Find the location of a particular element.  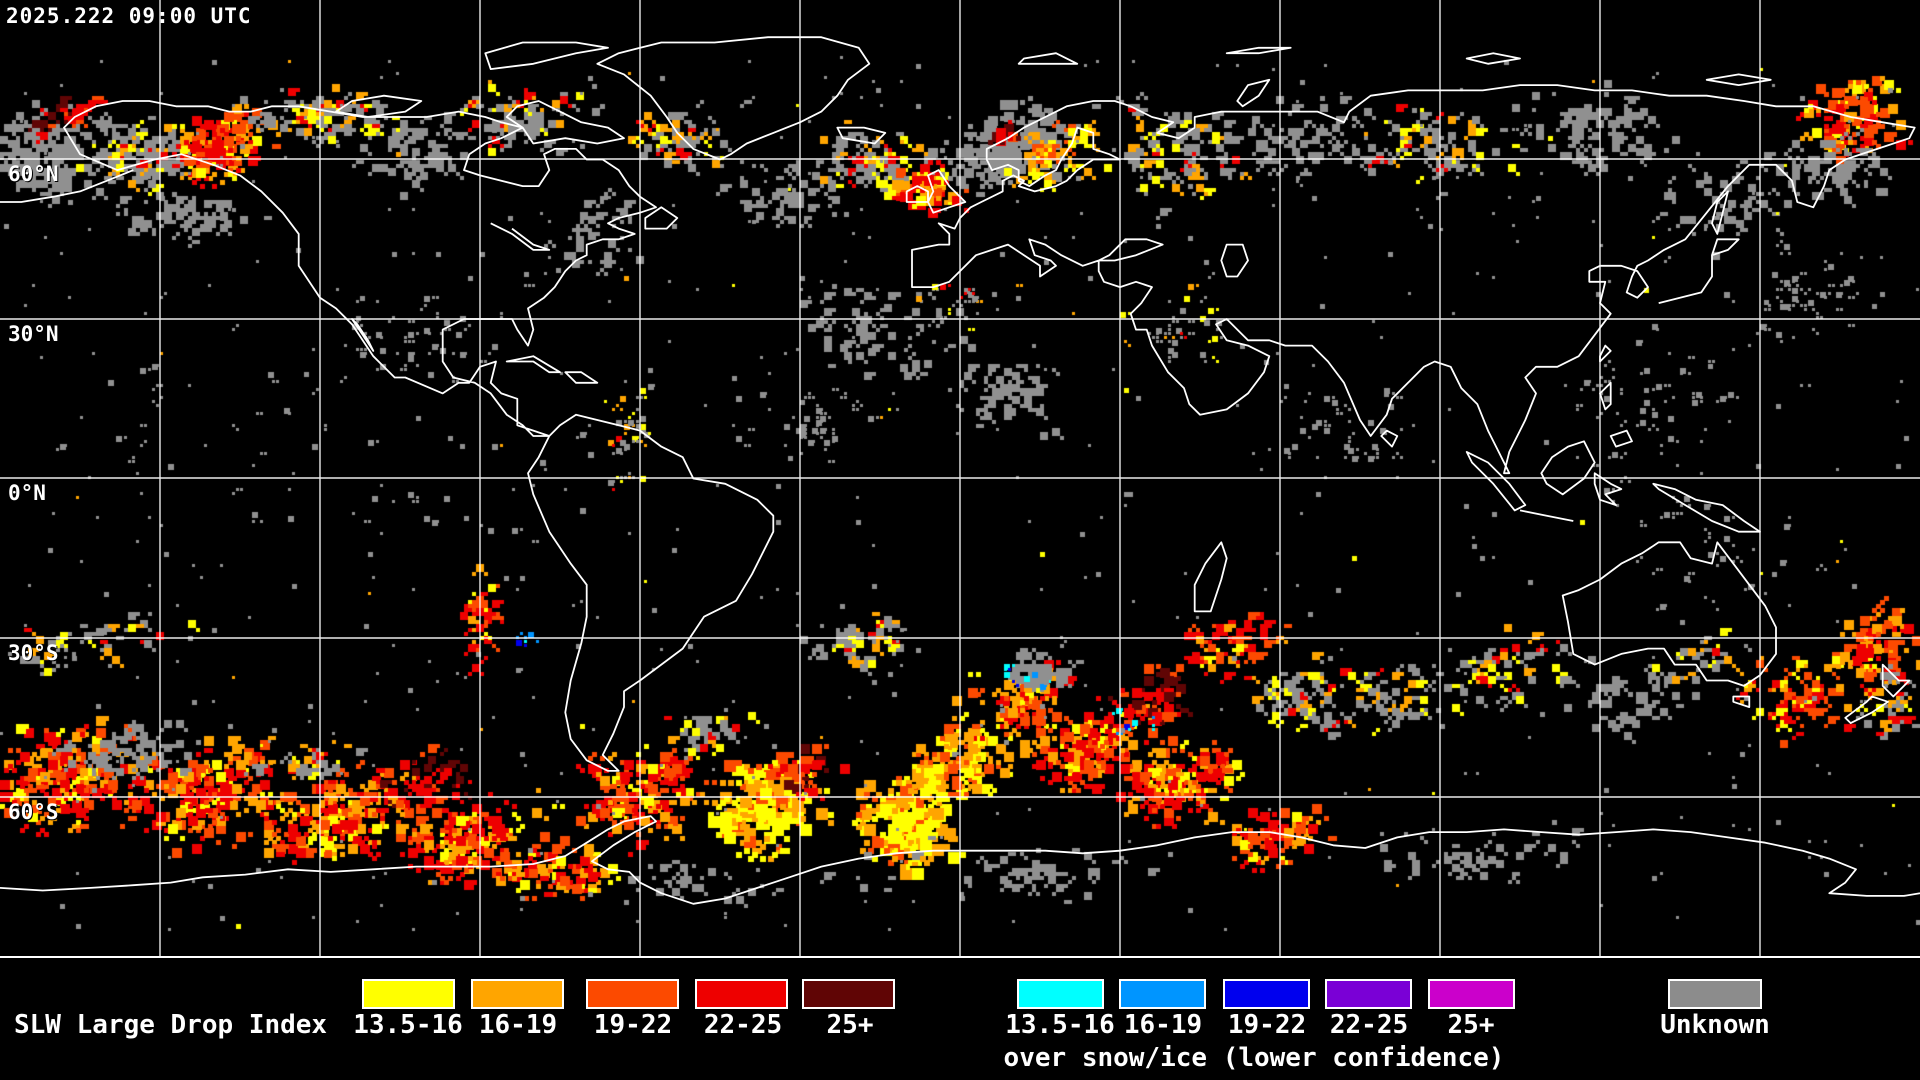

legend-label-std-22-25: 22-25 is located at coordinates (743, 1025).